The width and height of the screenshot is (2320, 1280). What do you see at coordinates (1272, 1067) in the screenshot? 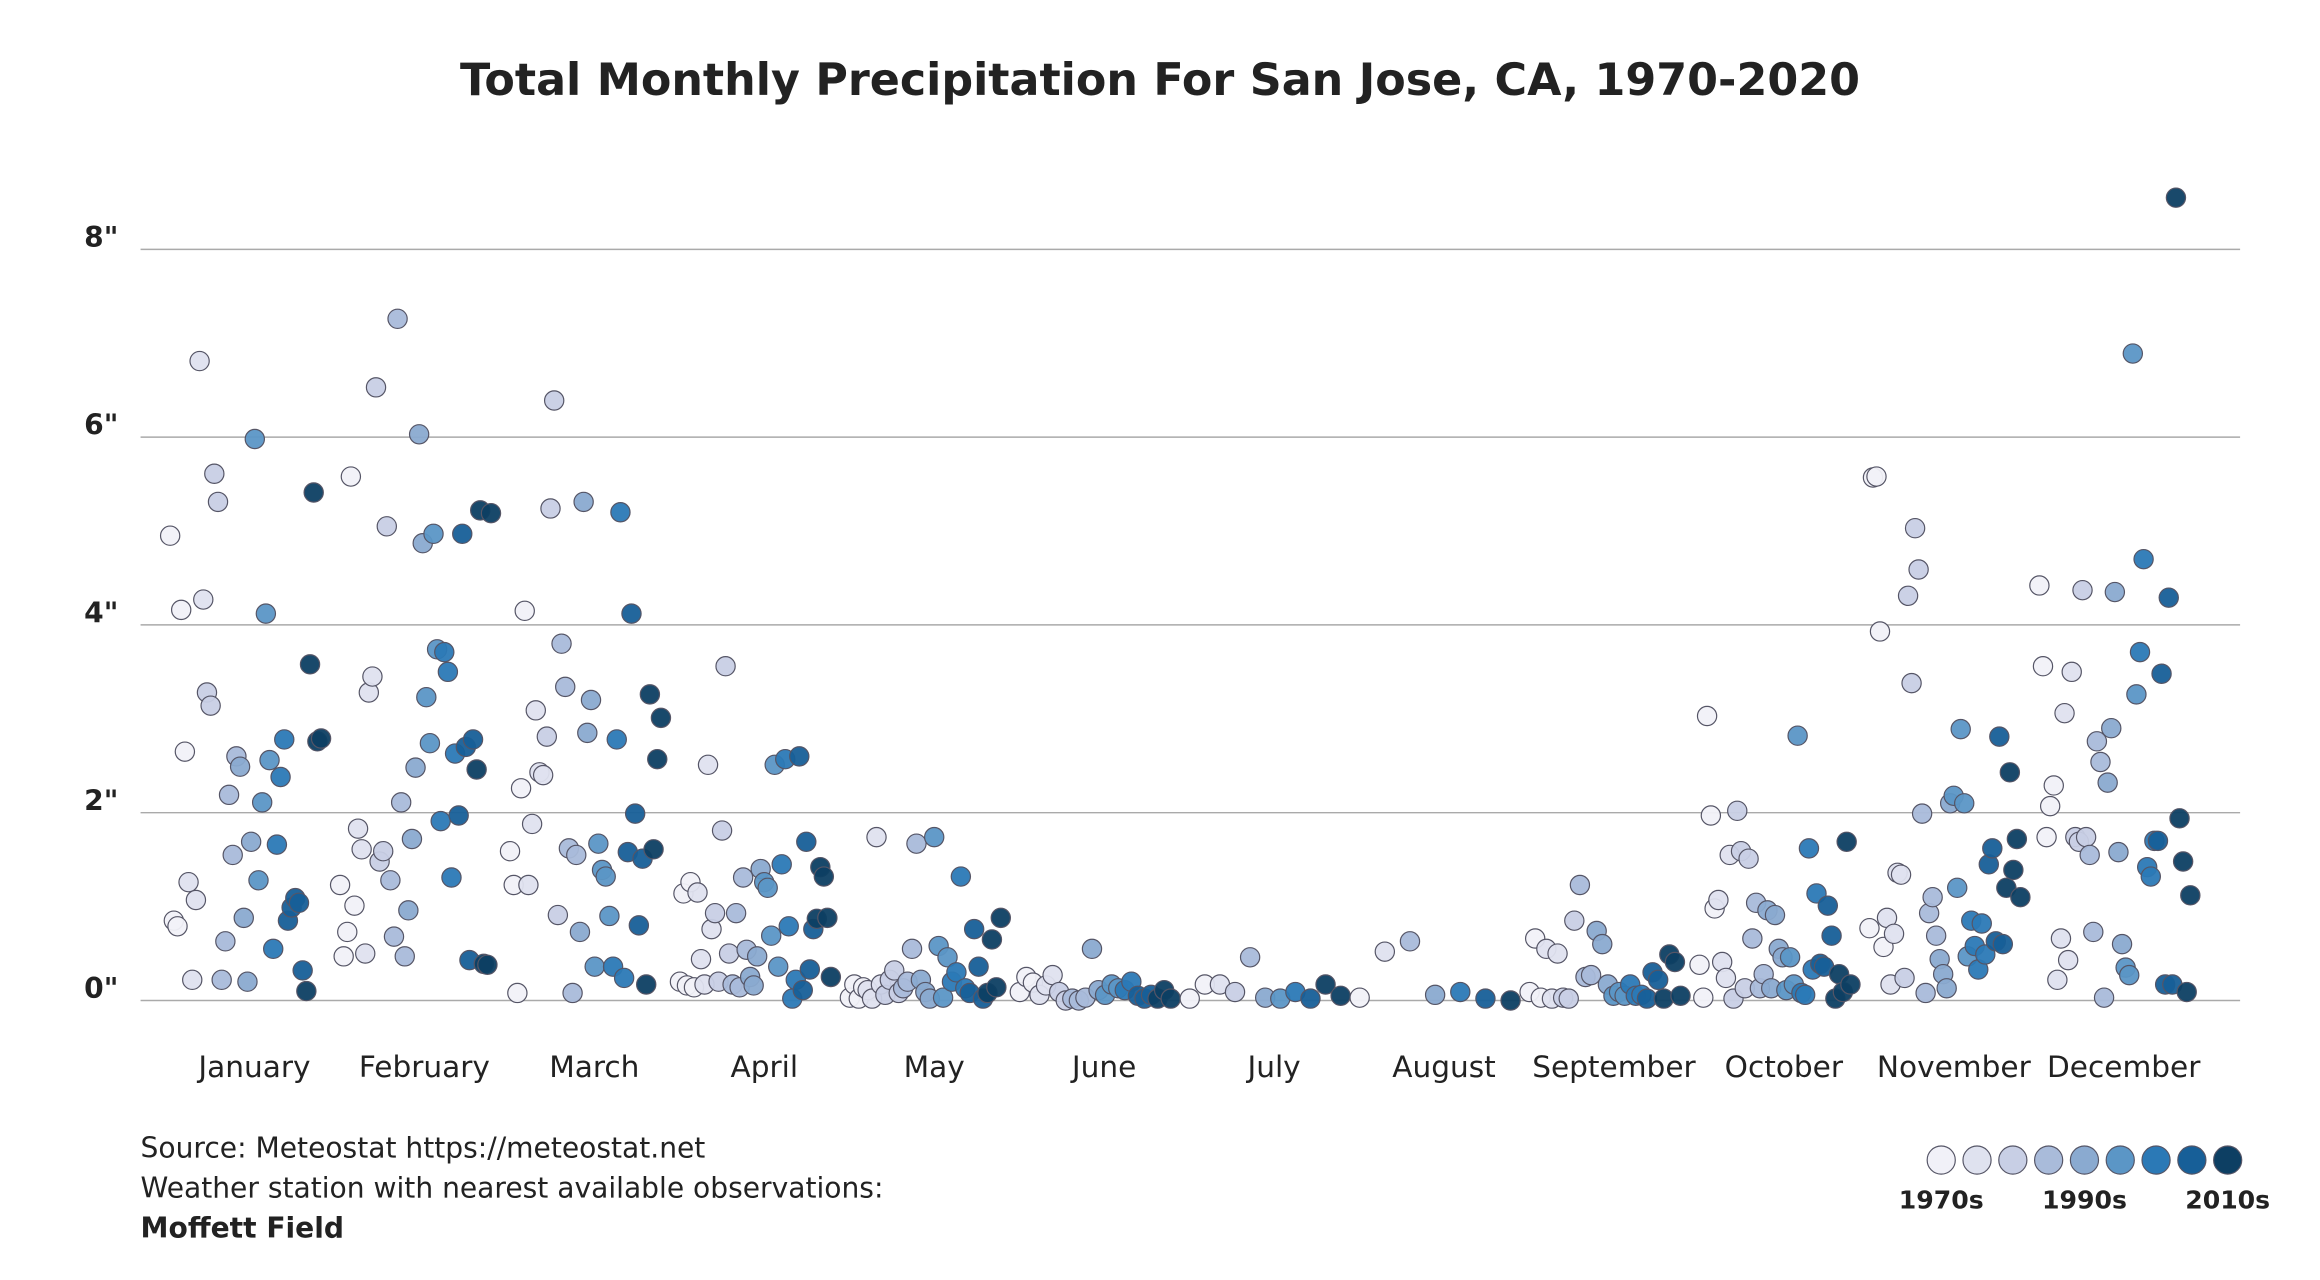
I see `x-tick-label: July` at bounding box center [1272, 1067].